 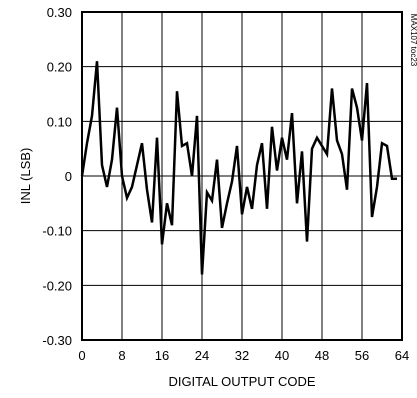 What do you see at coordinates (81, 355) in the screenshot?
I see `x-tick-label: 0` at bounding box center [81, 355].